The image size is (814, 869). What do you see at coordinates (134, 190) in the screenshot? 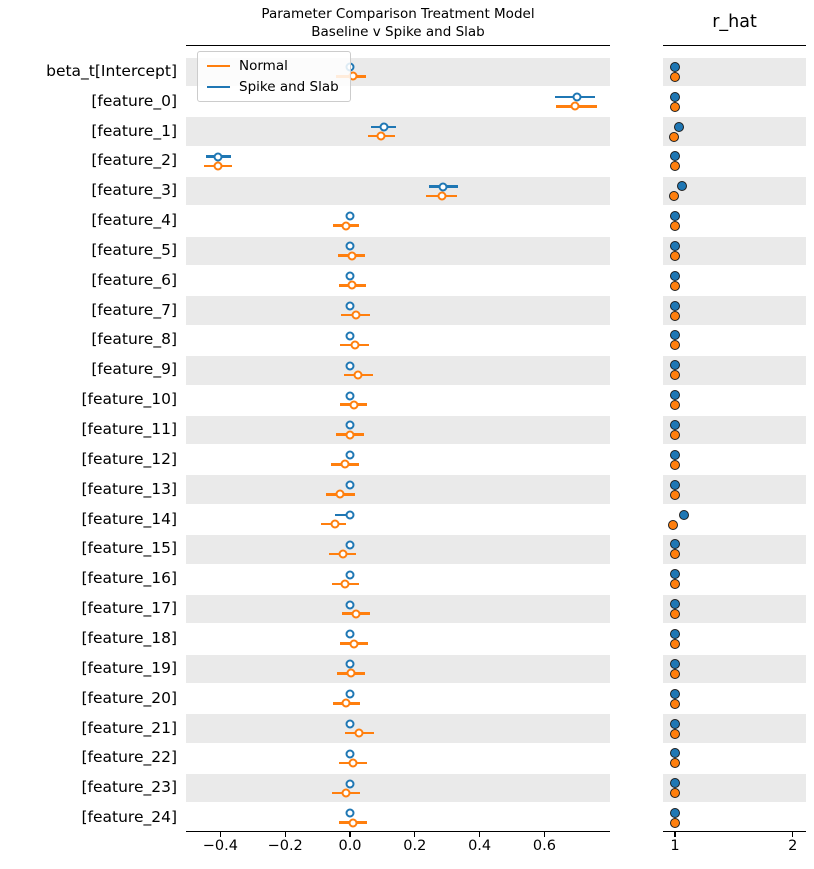
I see `y-tick-label: [feature_3]` at bounding box center [134, 190].